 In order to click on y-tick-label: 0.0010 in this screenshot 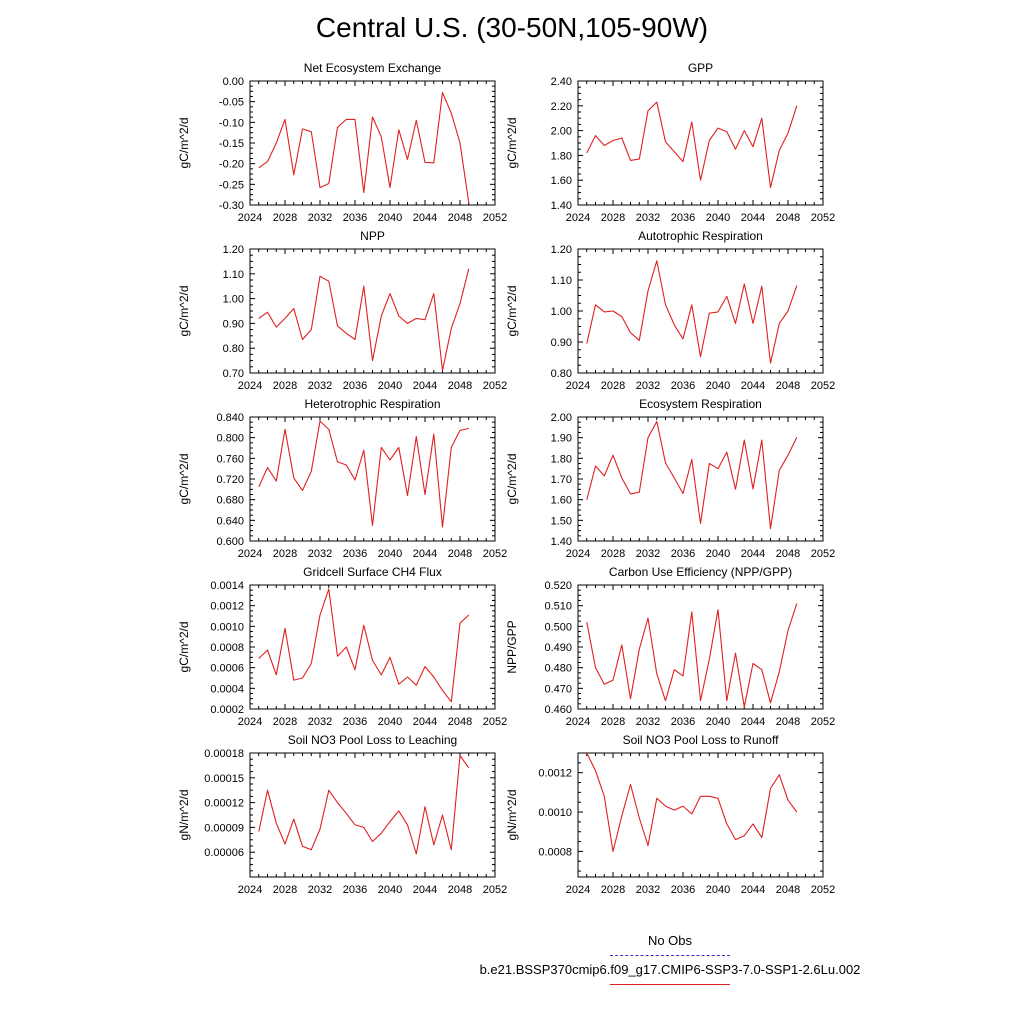, I will do `click(227, 627)`.